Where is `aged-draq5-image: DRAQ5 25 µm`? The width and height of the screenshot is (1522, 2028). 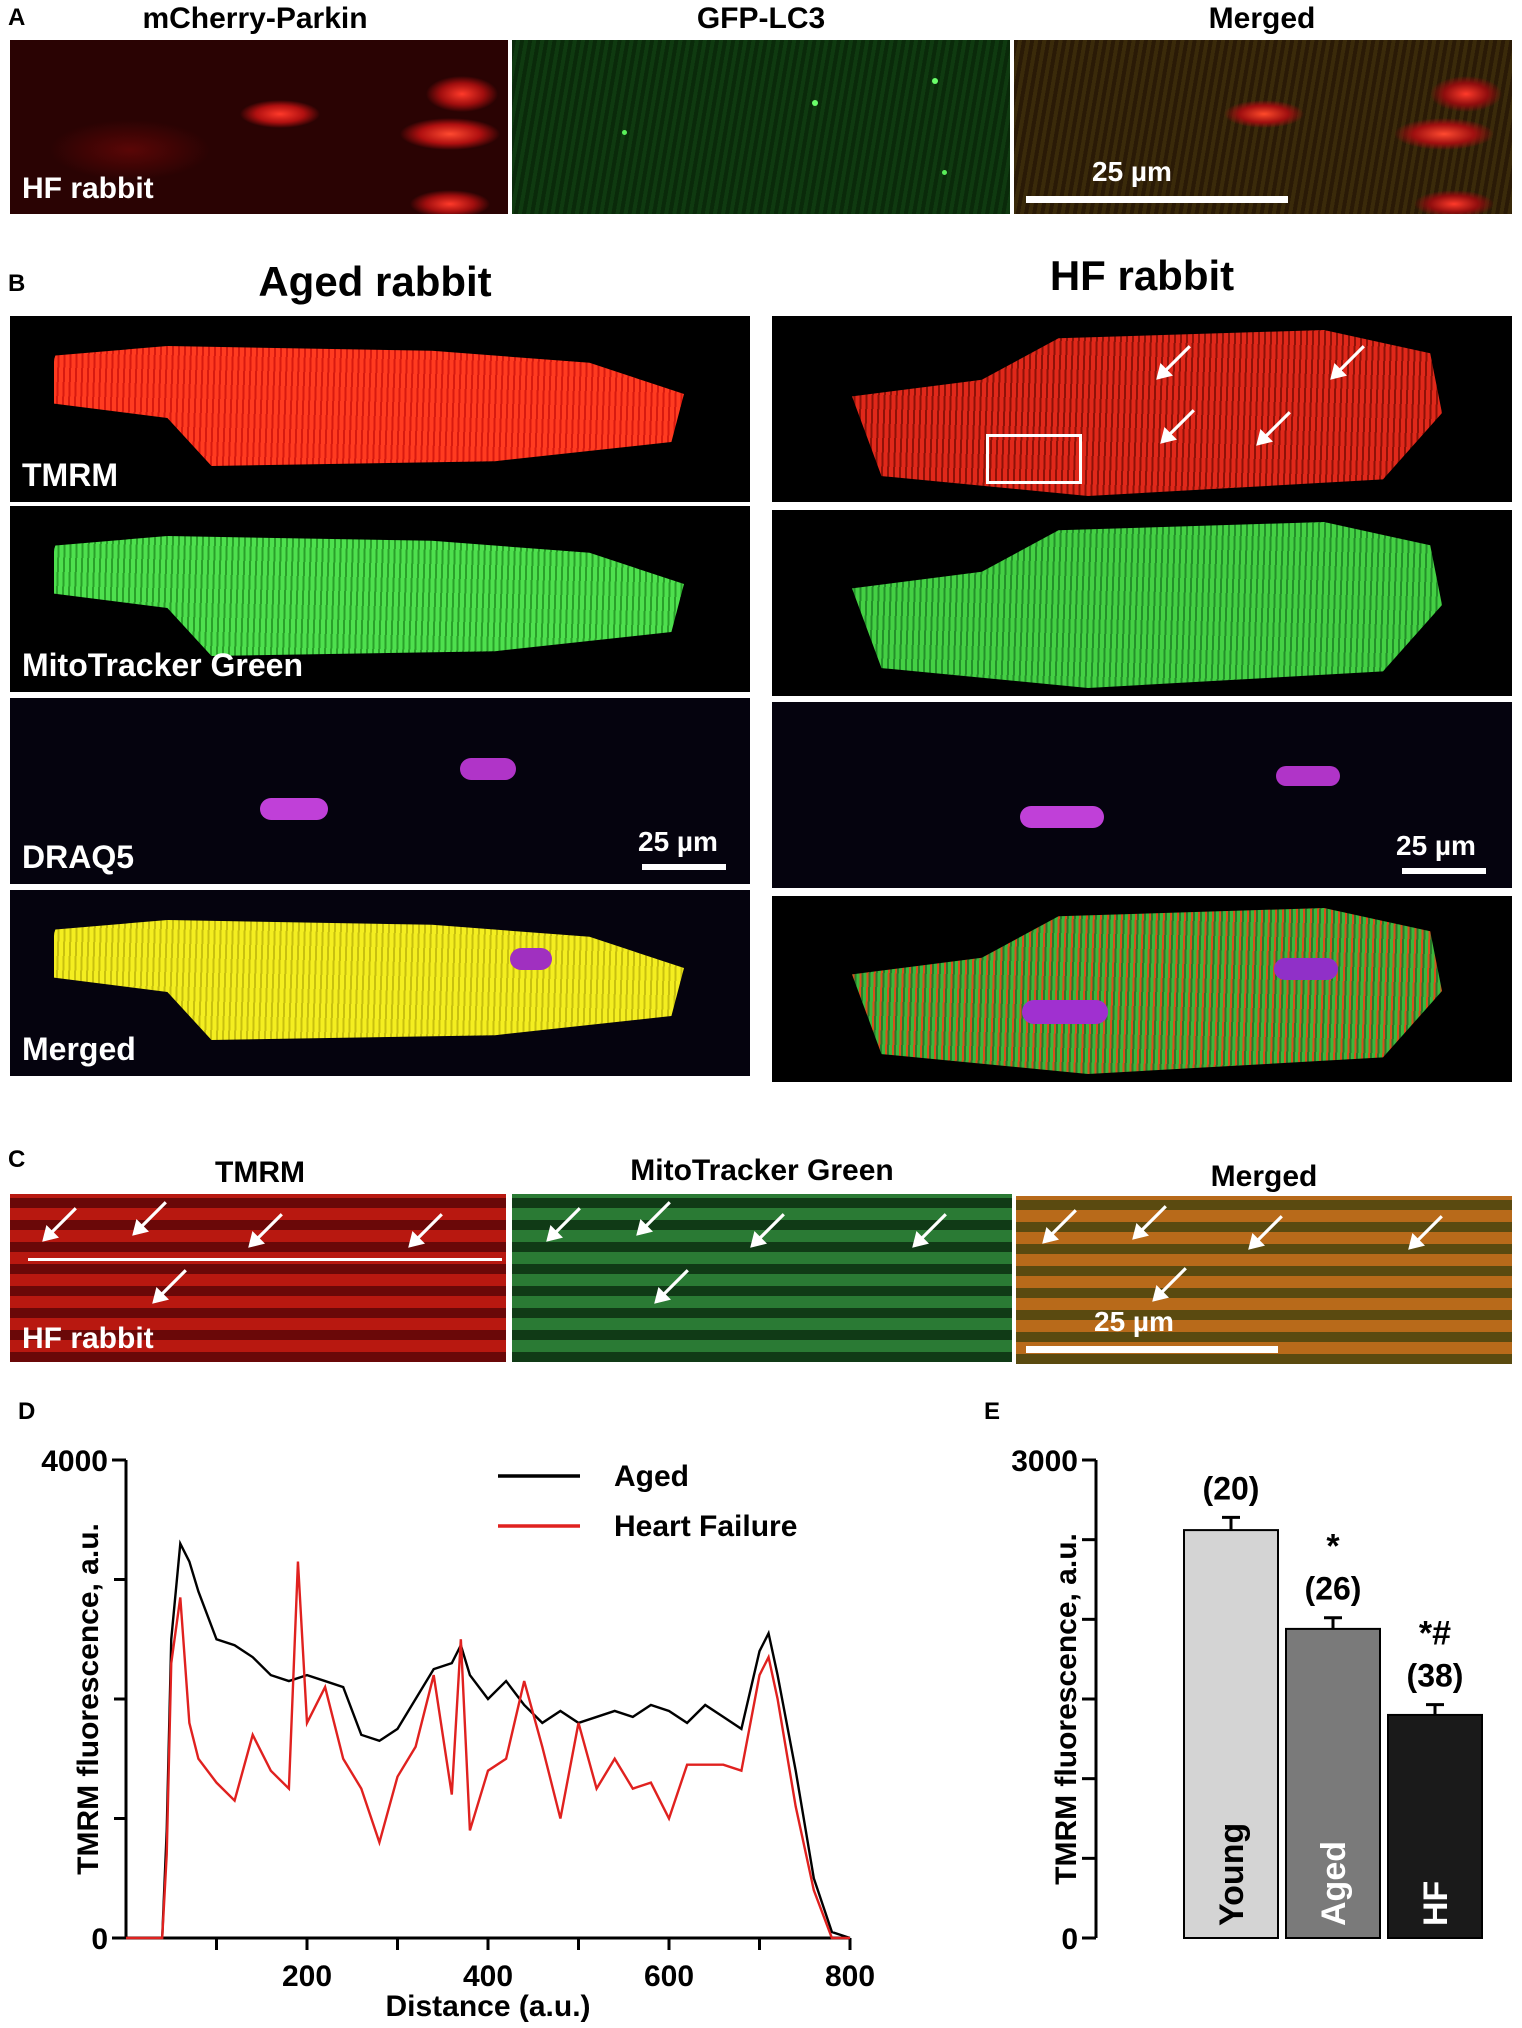 aged-draq5-image: DRAQ5 25 µm is located at coordinates (380, 791).